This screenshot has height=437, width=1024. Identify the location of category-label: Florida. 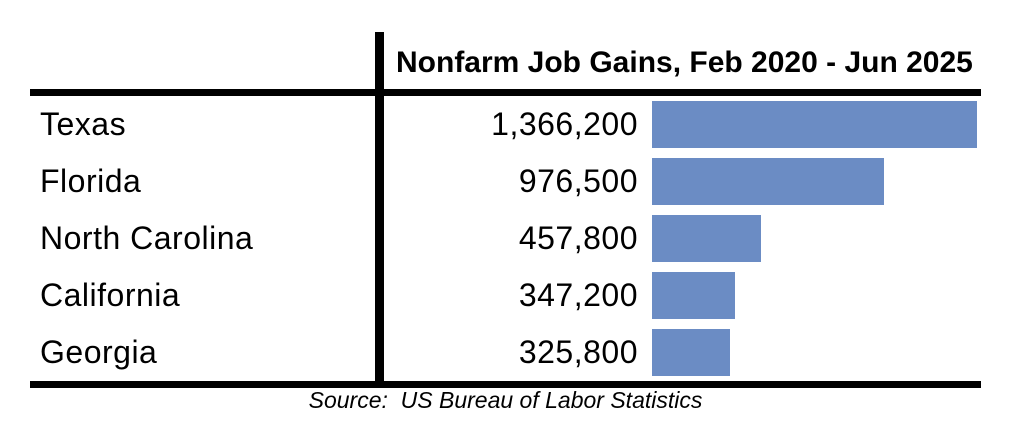
(91, 181).